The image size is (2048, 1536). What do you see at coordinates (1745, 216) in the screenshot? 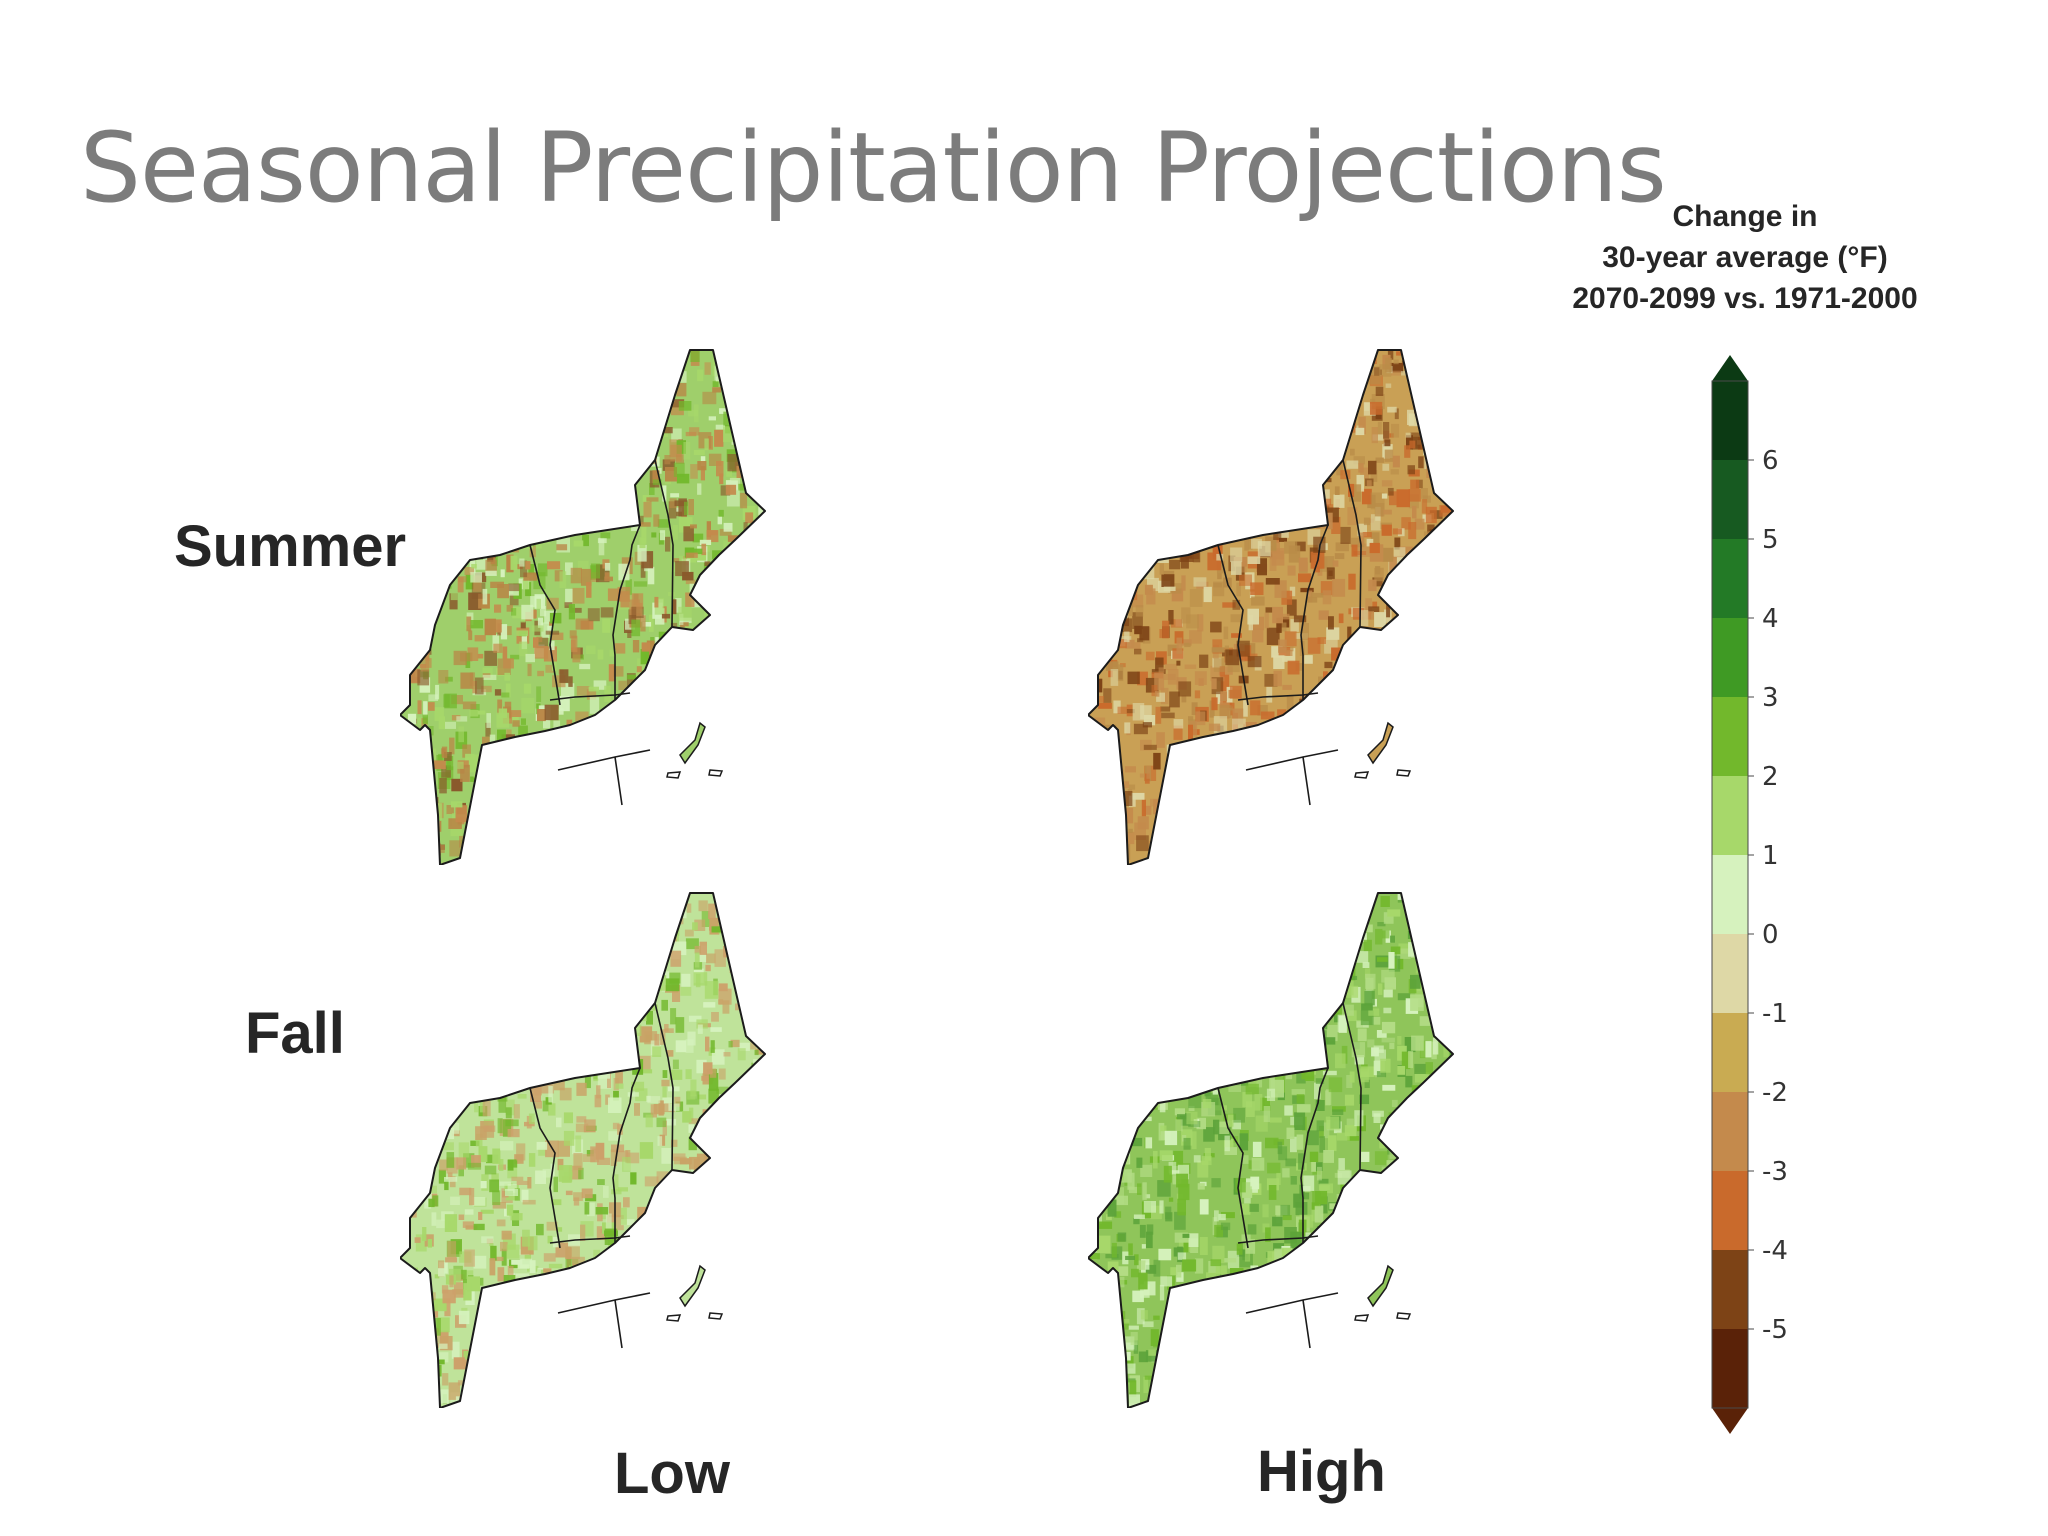
I see `legend-title-line-1: Change in` at bounding box center [1745, 216].